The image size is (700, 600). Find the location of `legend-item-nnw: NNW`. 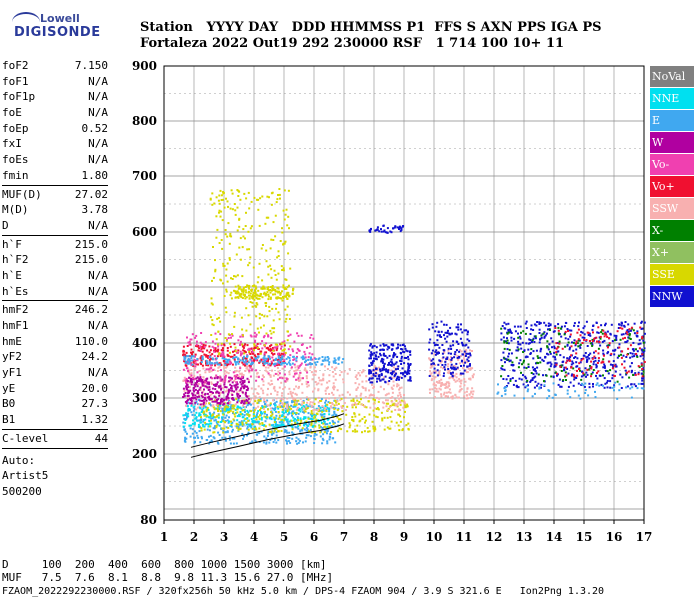

legend-item-nnw: NNW is located at coordinates (672, 296).